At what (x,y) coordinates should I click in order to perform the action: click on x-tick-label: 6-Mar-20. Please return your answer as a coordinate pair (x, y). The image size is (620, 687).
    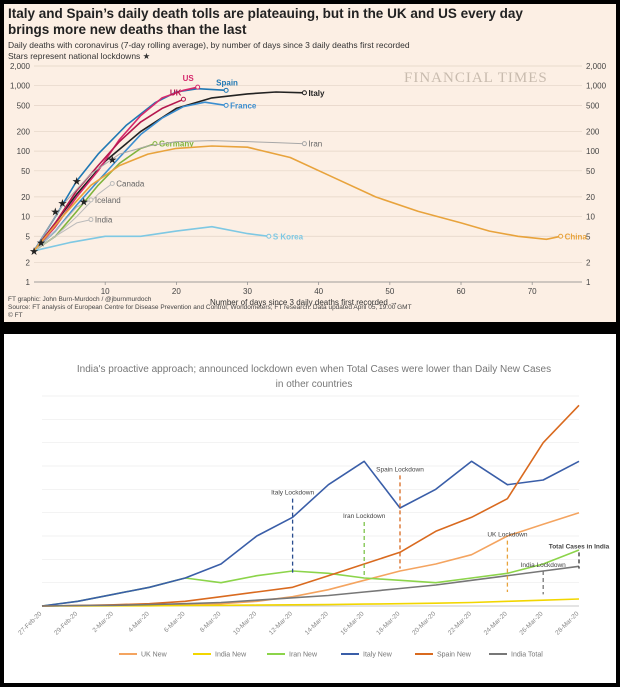
    Looking at the image, I should click on (175, 622).